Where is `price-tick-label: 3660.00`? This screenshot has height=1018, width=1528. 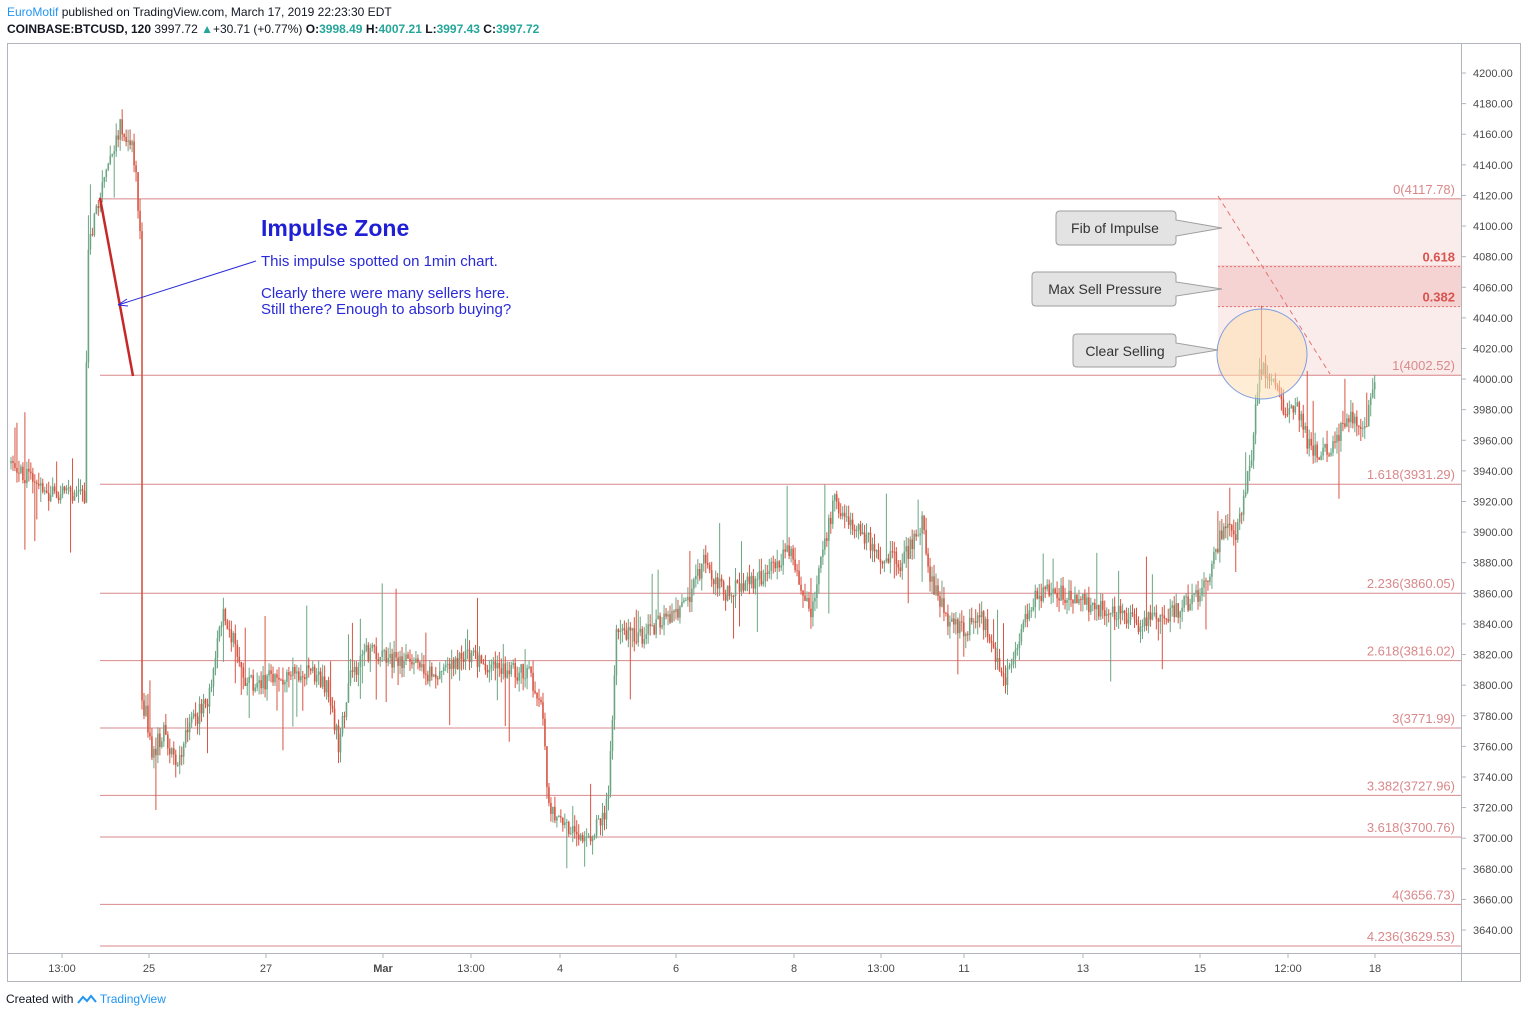 price-tick-label: 3660.00 is located at coordinates (1493, 900).